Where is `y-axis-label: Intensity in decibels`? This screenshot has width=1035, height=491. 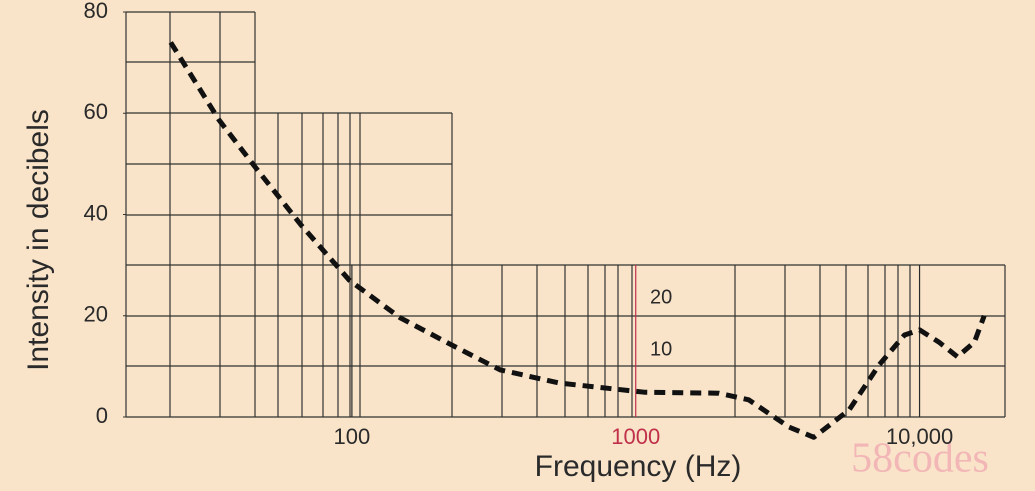 y-axis-label: Intensity in decibels is located at coordinates (38, 240).